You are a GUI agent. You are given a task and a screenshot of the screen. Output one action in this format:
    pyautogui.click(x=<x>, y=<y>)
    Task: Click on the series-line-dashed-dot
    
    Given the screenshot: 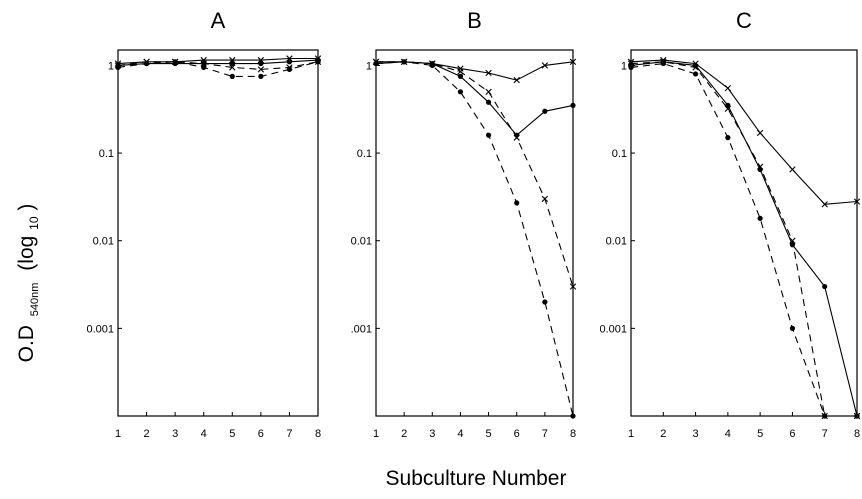 What is the action you would take?
    pyautogui.click(x=218, y=69)
    